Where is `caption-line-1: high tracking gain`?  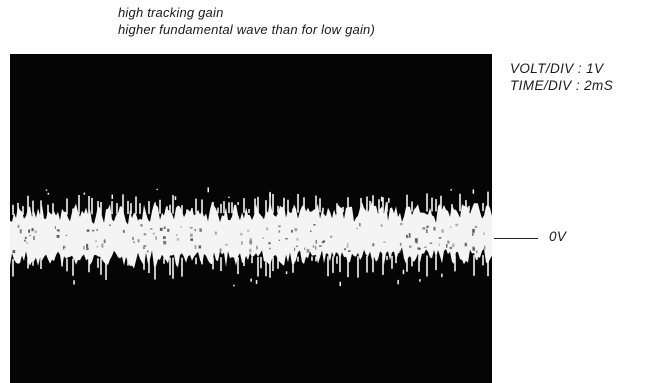
caption-line-1: high tracking gain is located at coordinates (171, 12).